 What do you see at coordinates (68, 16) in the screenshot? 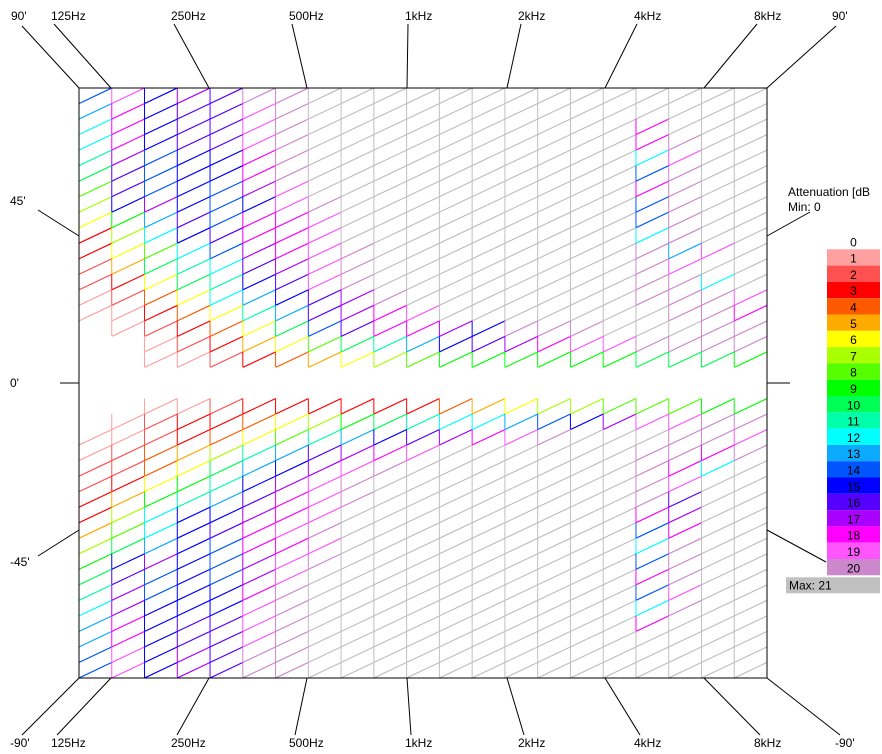
I see `freq-label-top: 125Hz` at bounding box center [68, 16].